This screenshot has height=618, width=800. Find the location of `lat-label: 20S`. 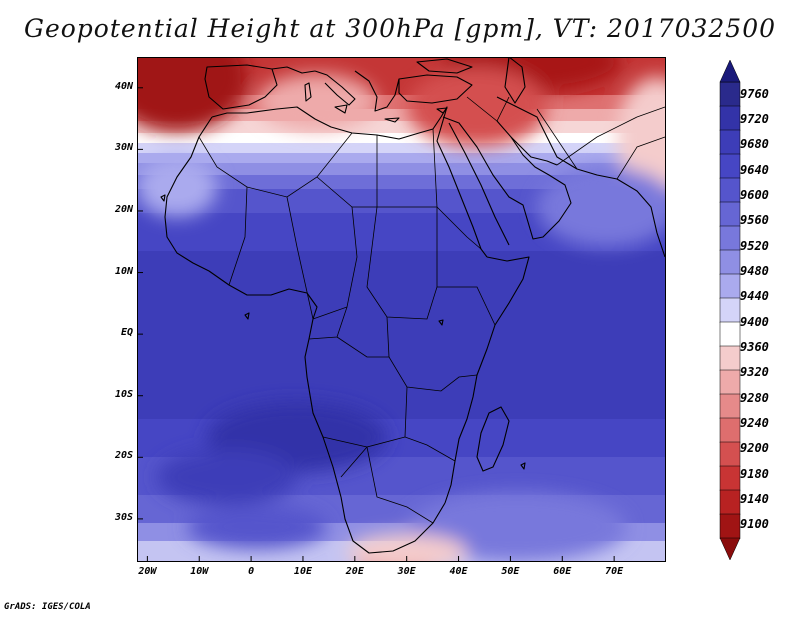

lat-label: 20S is located at coordinates (123, 456).